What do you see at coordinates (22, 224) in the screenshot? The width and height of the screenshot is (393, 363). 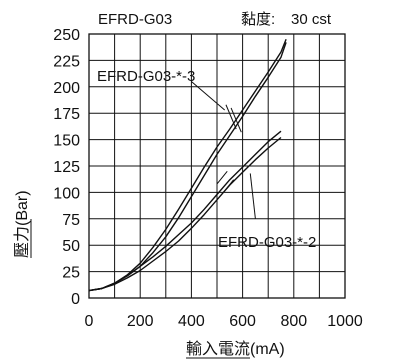 I see `y-axis-label: 壓力(Bar)` at bounding box center [22, 224].